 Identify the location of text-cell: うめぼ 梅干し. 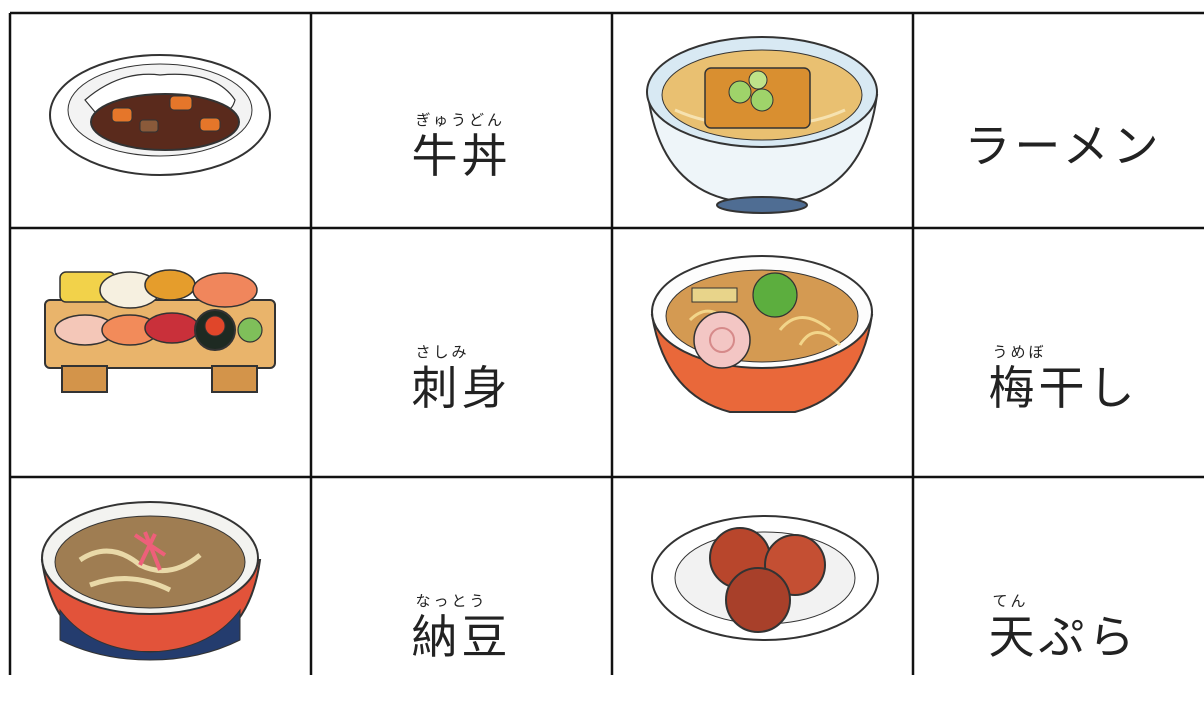
(1058, 352).